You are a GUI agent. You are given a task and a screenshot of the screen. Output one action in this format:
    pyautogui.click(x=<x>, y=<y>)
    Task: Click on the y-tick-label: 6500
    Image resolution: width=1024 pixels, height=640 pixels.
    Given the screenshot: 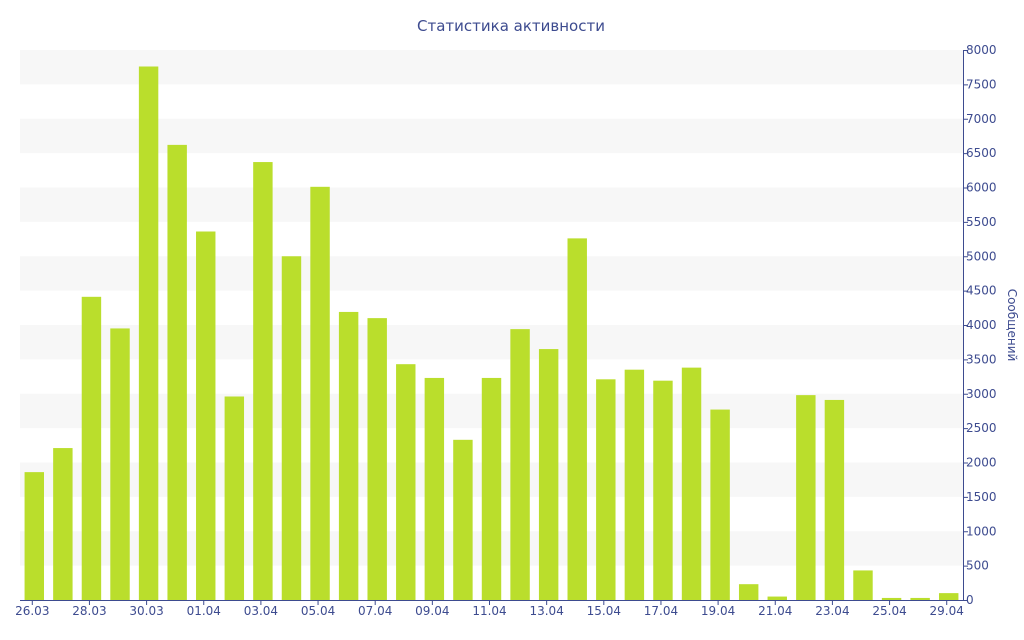 What is the action you would take?
    pyautogui.click(x=981, y=153)
    